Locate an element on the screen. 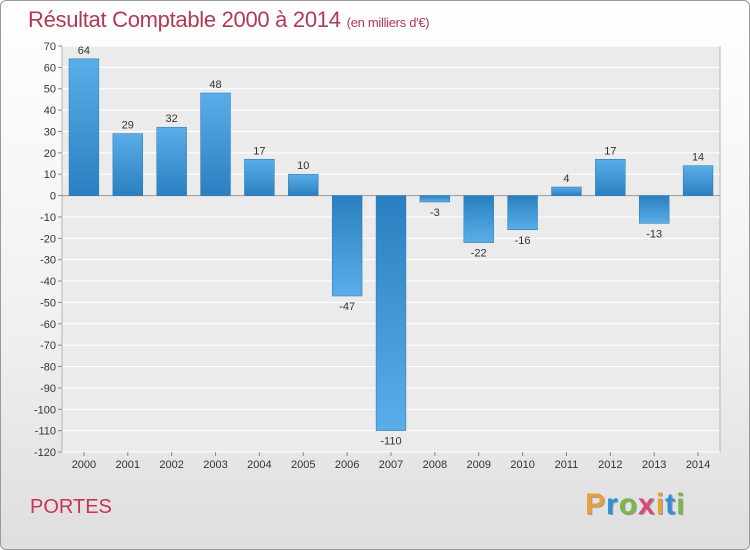 The height and width of the screenshot is (550, 750). chart-title-unit: (en milliers d'€) is located at coordinates (388, 22).